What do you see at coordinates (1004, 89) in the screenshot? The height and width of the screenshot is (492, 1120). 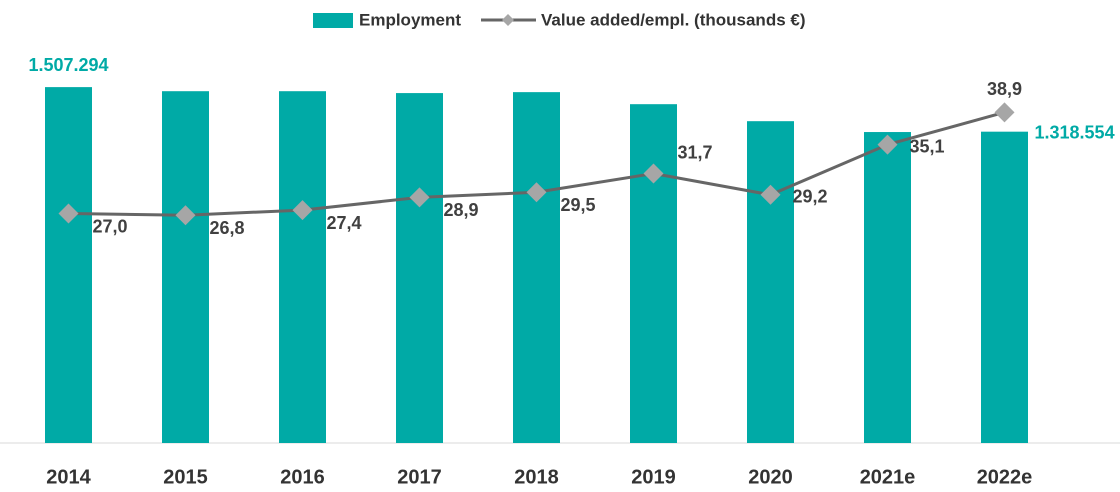 I see `line-value-label: 38,9` at bounding box center [1004, 89].